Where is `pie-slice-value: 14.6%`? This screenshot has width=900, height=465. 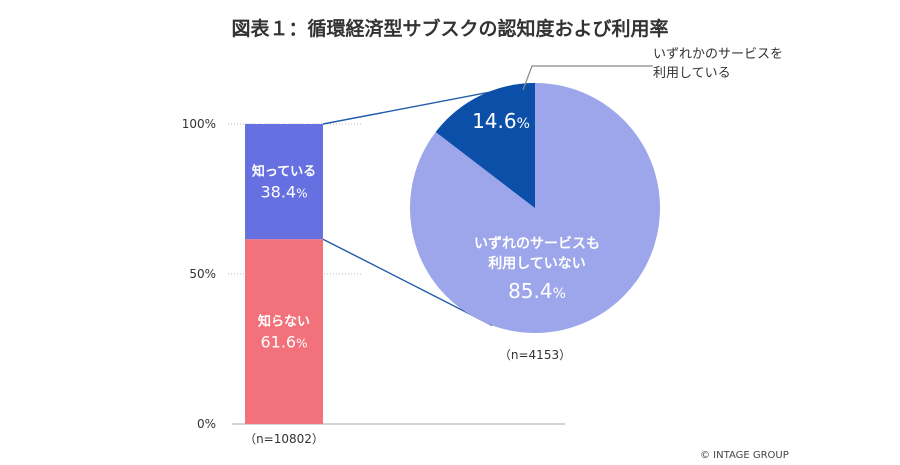
pie-slice-value: 14.6% is located at coordinates (501, 121).